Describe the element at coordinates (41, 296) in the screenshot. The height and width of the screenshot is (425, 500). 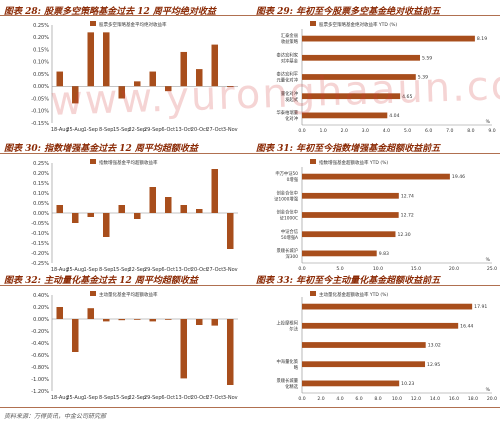
I see `y-tick-label: 0.40%` at that location.